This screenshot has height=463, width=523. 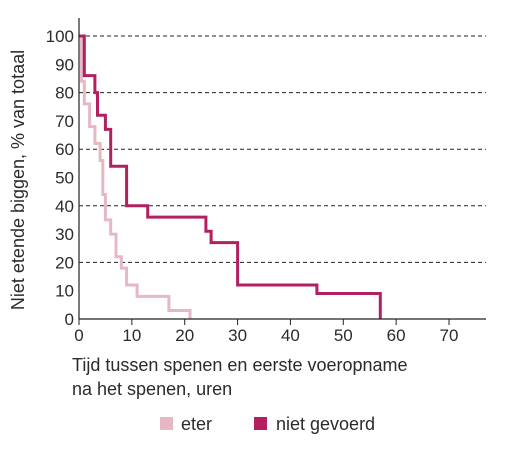 What do you see at coordinates (64, 121) in the screenshot?
I see `y-tick-label-70: 70` at bounding box center [64, 121].